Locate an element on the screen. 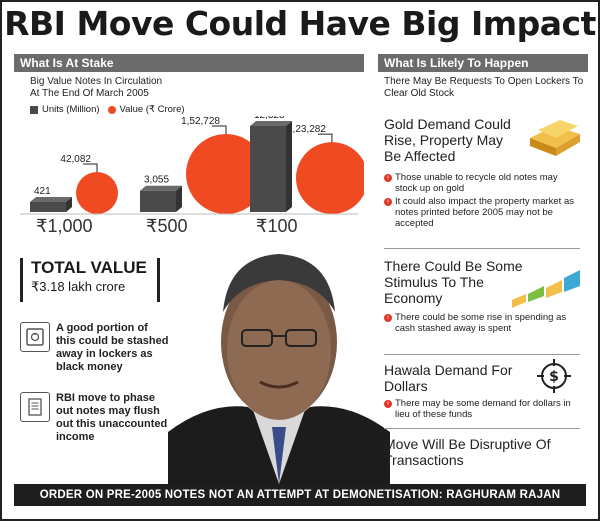 The width and height of the screenshot is (600, 521). total-value-box: TOTAL VALUE ₹3.18 lakh crore is located at coordinates (90, 280).